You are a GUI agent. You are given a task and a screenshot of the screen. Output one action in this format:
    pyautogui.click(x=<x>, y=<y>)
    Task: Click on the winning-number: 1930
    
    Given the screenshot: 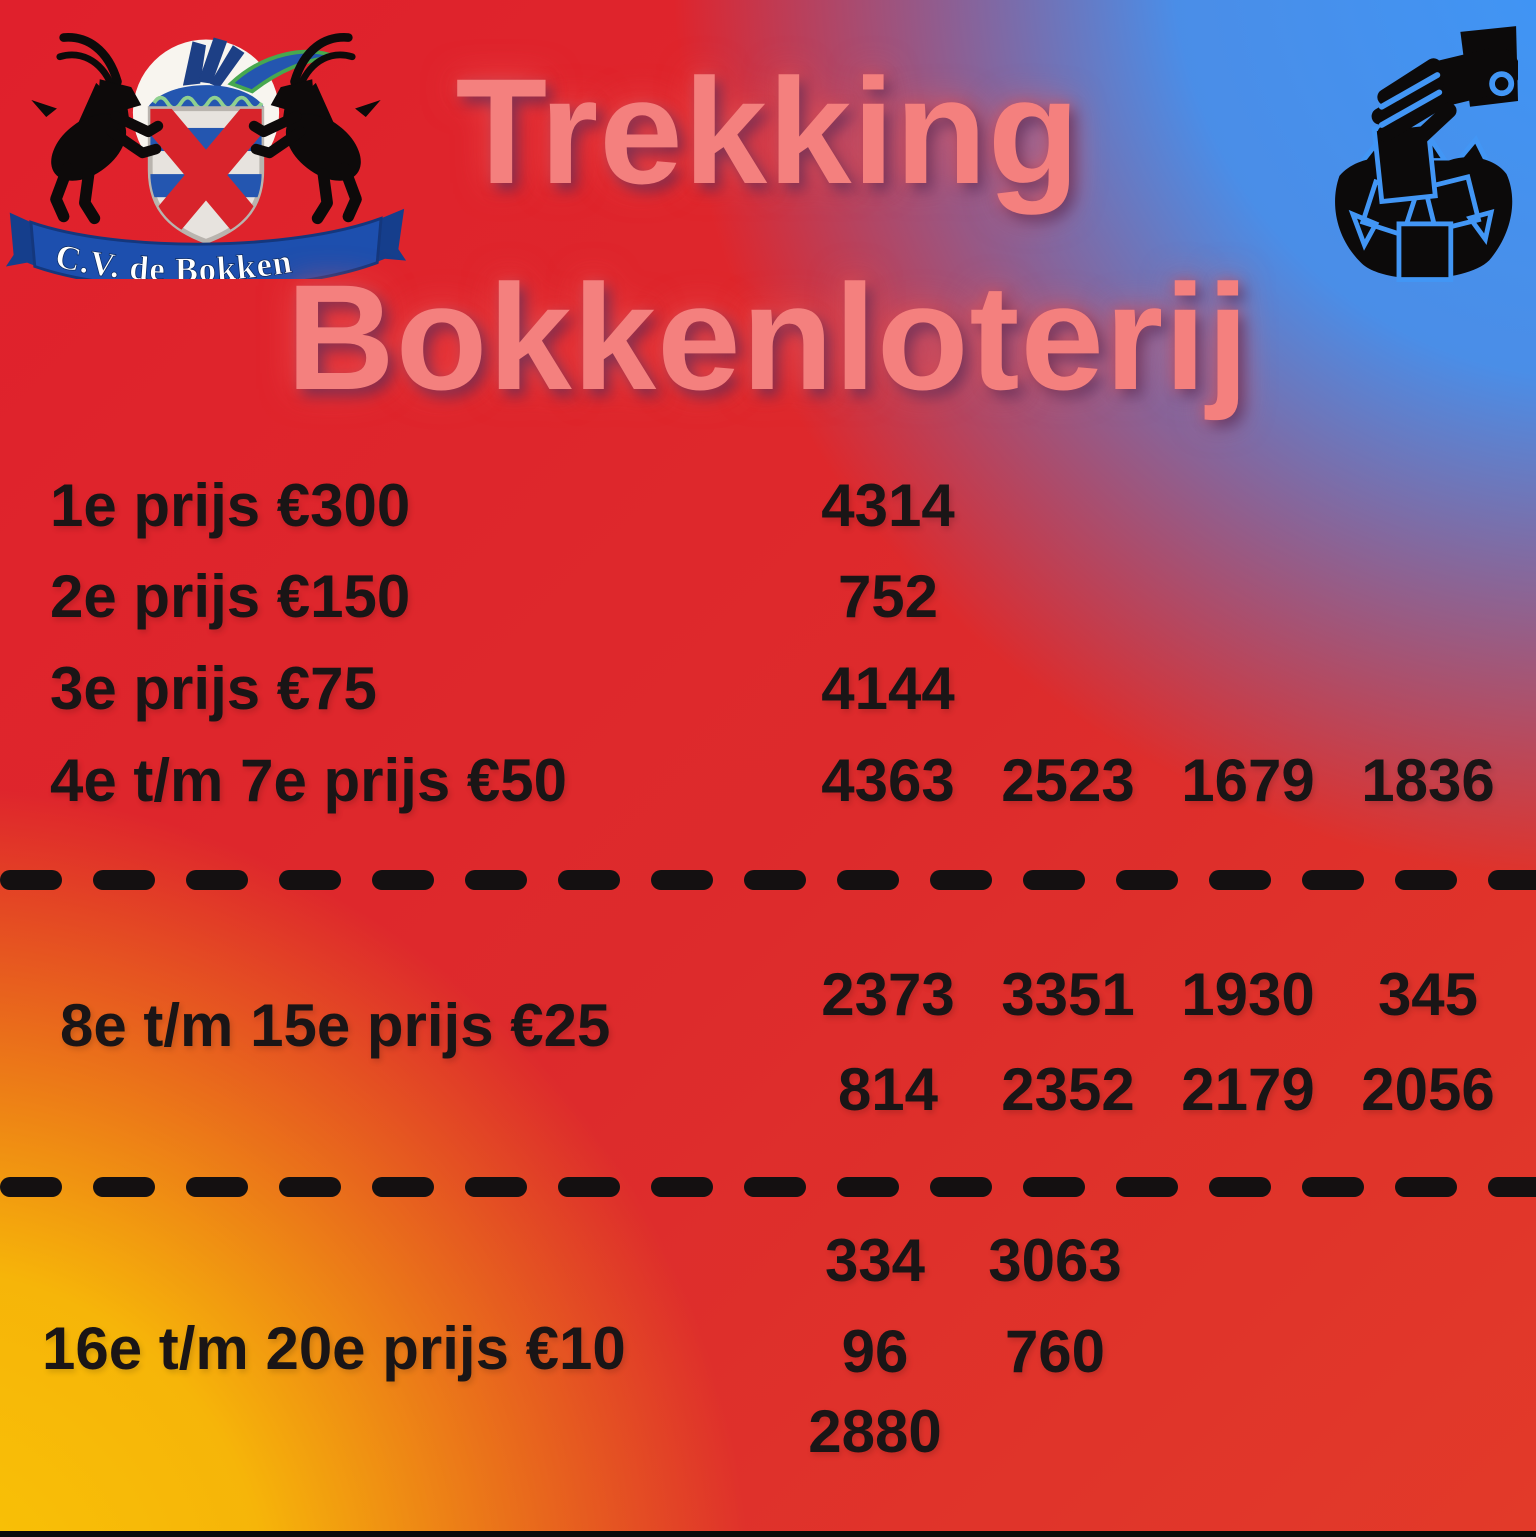 What is the action you would take?
    pyautogui.click(x=1248, y=994)
    